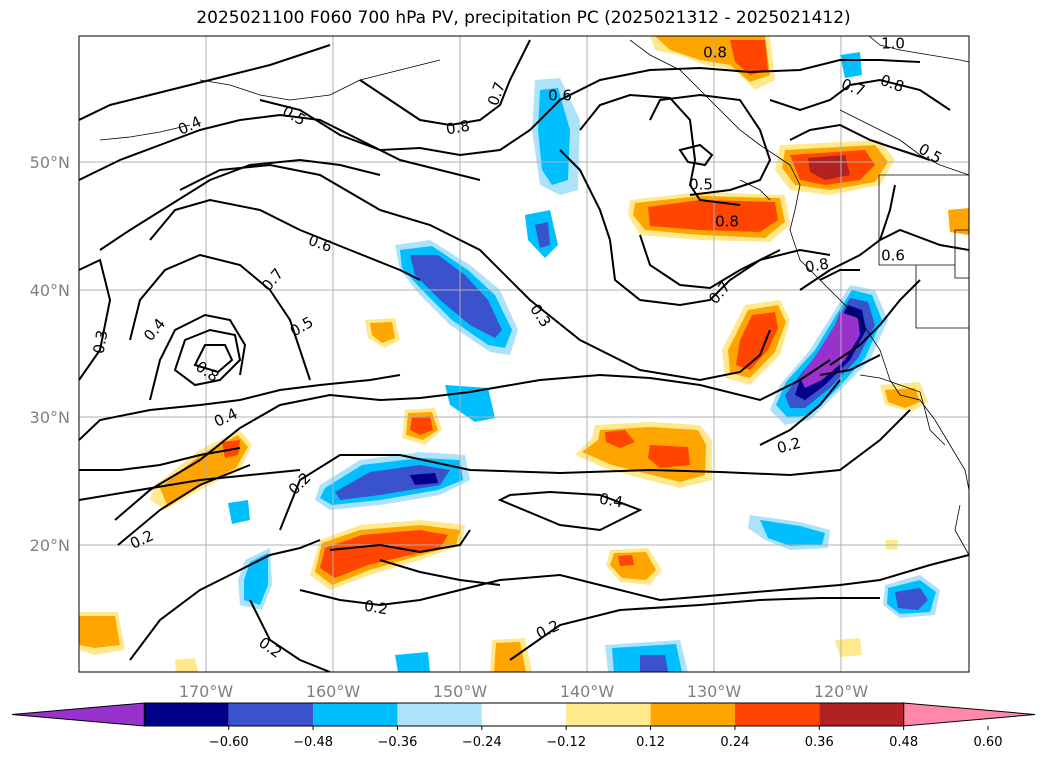 The height and width of the screenshot is (765, 1047). What do you see at coordinates (101, 342) in the screenshot?
I see `contour-label: 0.3` at bounding box center [101, 342].